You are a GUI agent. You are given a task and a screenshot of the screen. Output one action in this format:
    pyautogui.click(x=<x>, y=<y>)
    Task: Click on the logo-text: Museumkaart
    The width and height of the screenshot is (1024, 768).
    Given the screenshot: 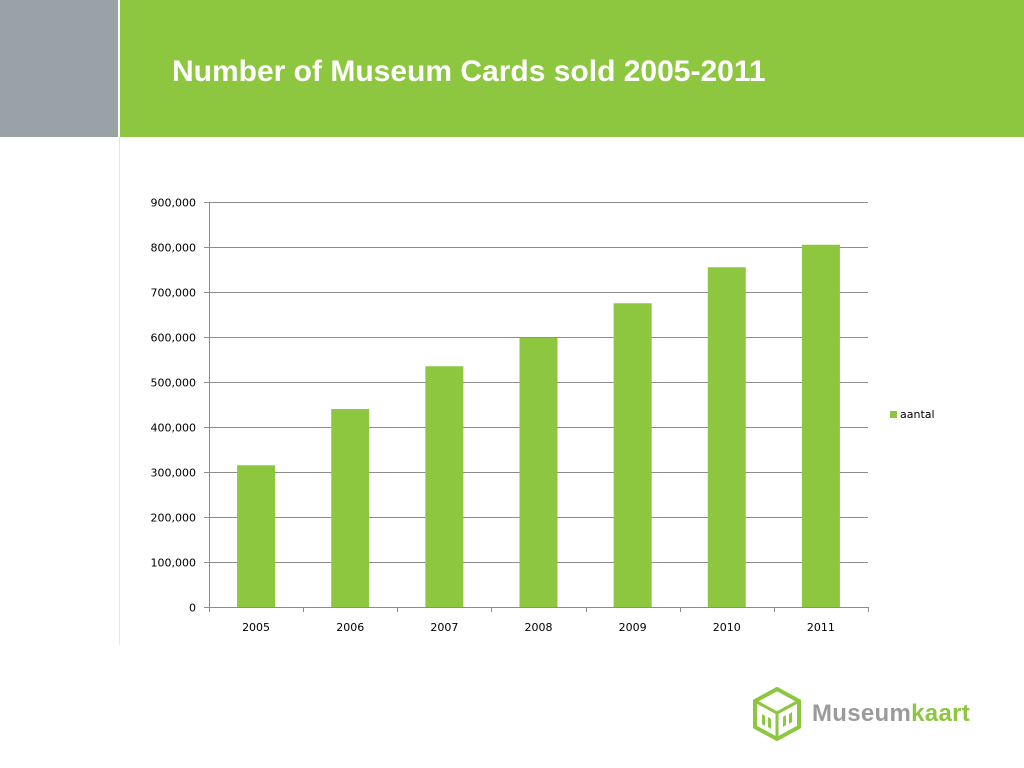 What is the action you would take?
    pyautogui.click(x=891, y=714)
    